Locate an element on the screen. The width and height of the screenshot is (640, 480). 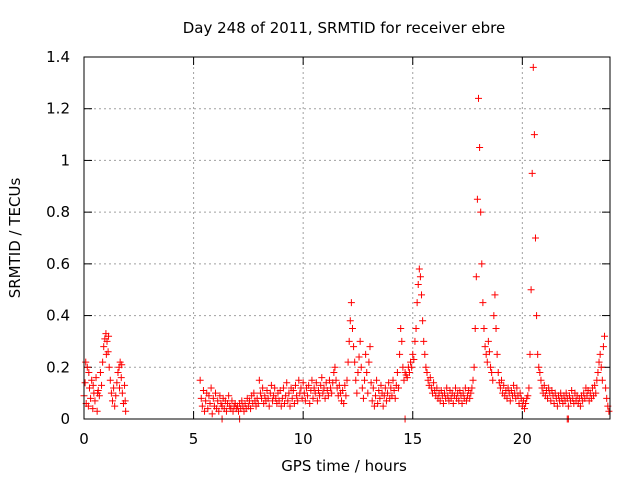
y-tick-label: 1.4 is located at coordinates (58, 57).